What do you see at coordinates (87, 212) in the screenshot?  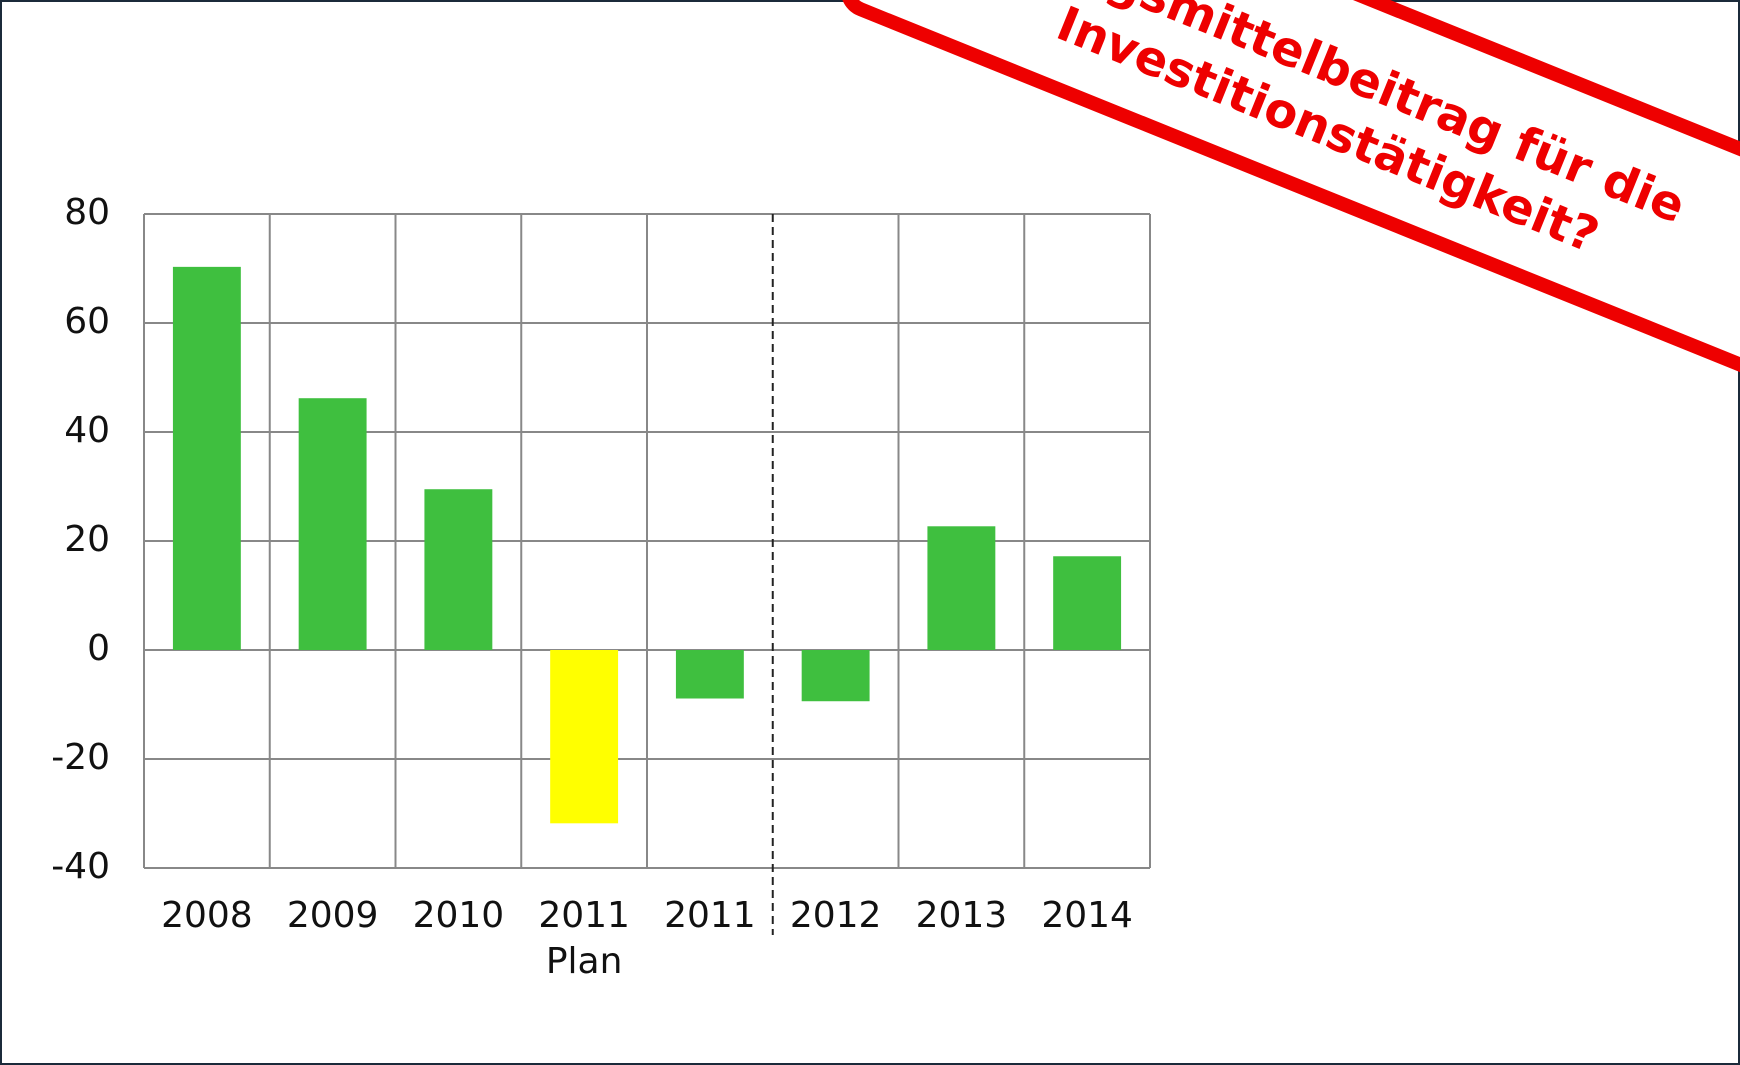 I see `y-tick-label: 80` at bounding box center [87, 212].